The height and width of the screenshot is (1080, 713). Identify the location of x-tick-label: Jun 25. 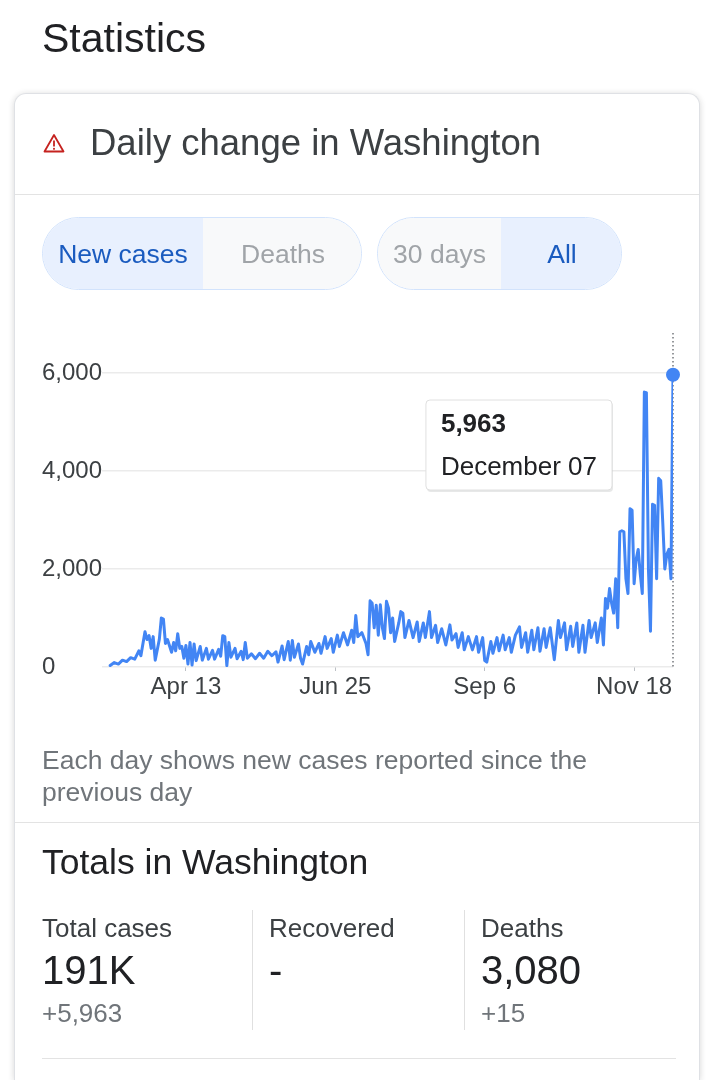
(335, 686).